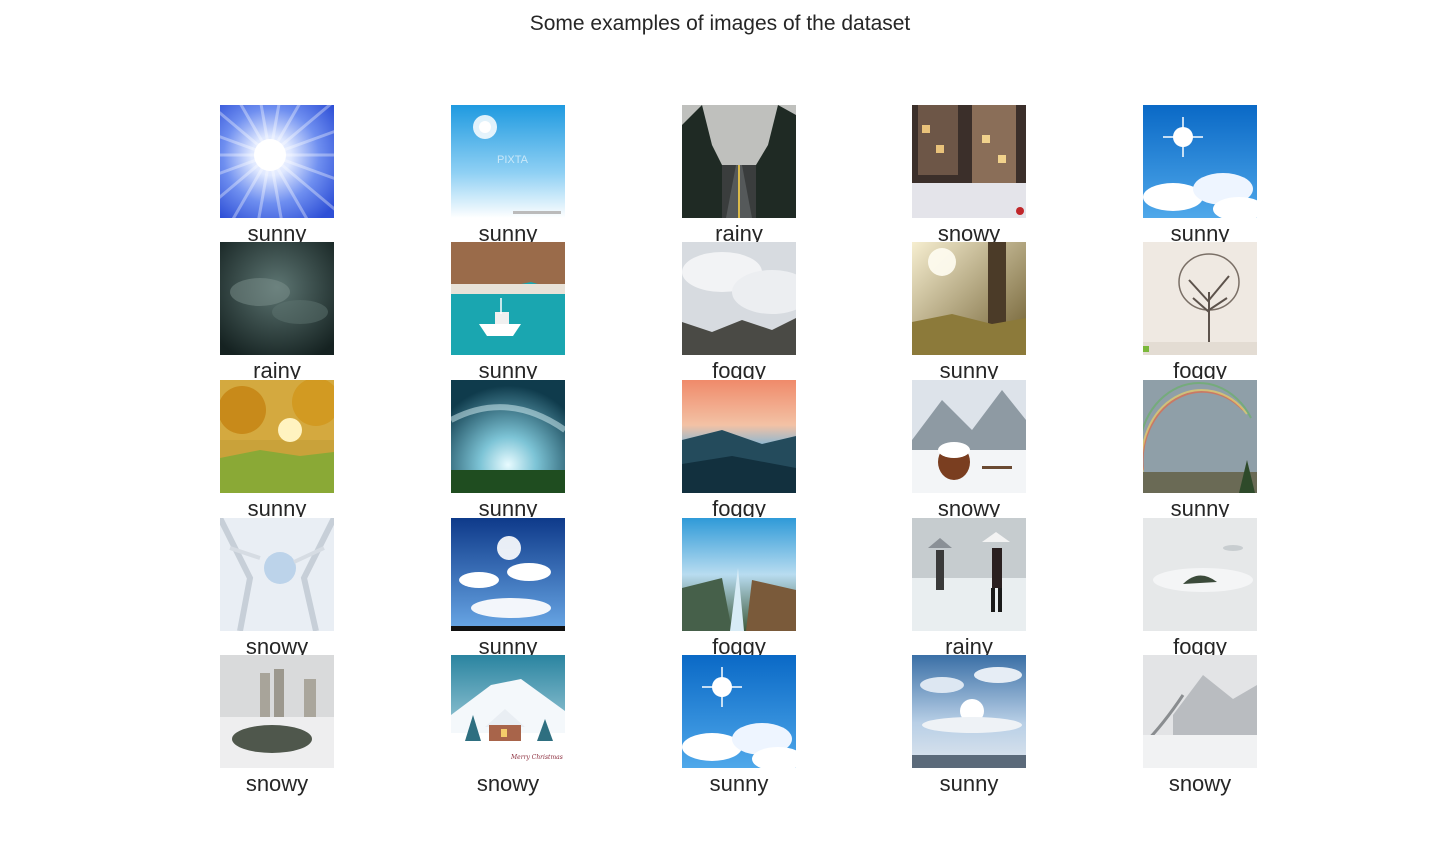 The image size is (1440, 864). Describe the element at coordinates (536, 757) in the screenshot. I see `svg-text: Merry Christmas` at that location.